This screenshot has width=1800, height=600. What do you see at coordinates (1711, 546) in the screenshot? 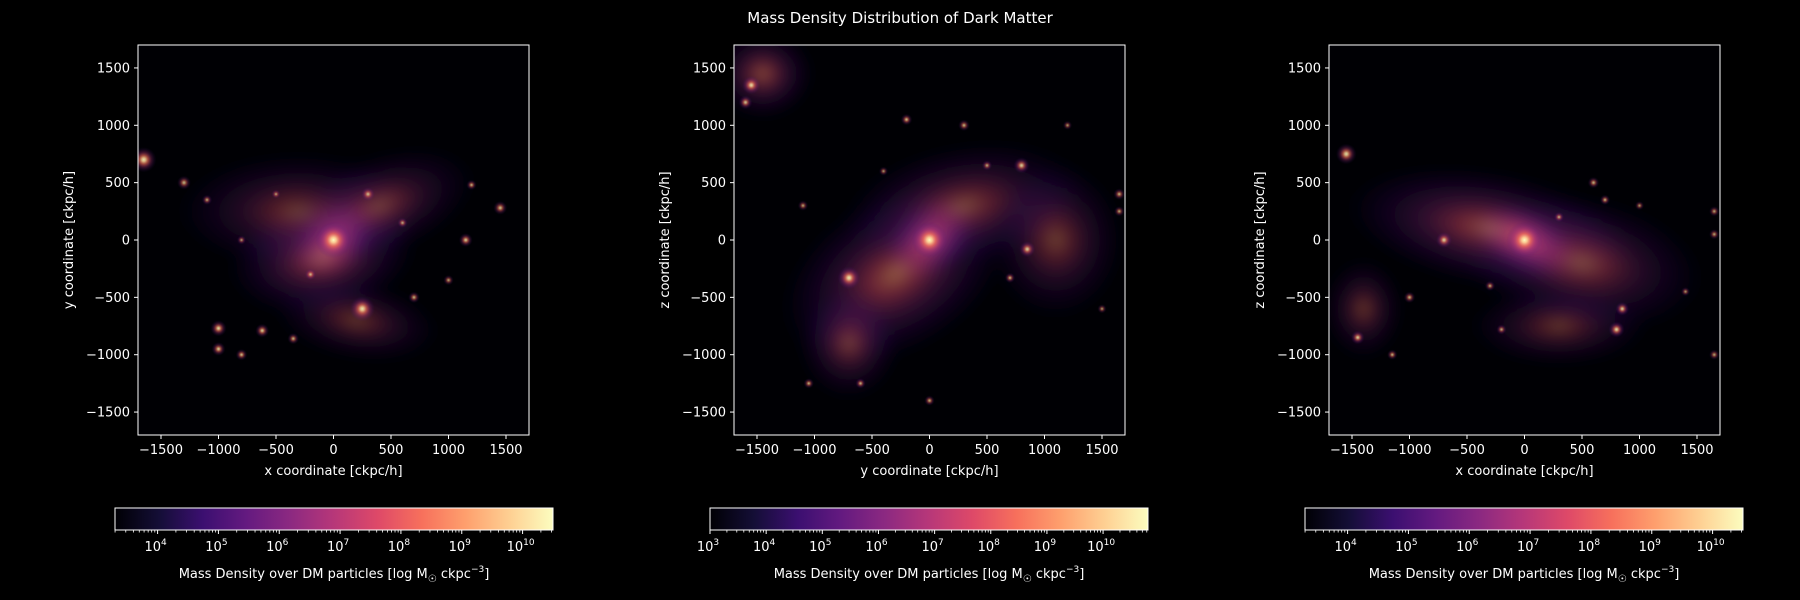
I see `colorbar-tick-label: 10¹⁰` at bounding box center [1711, 546].